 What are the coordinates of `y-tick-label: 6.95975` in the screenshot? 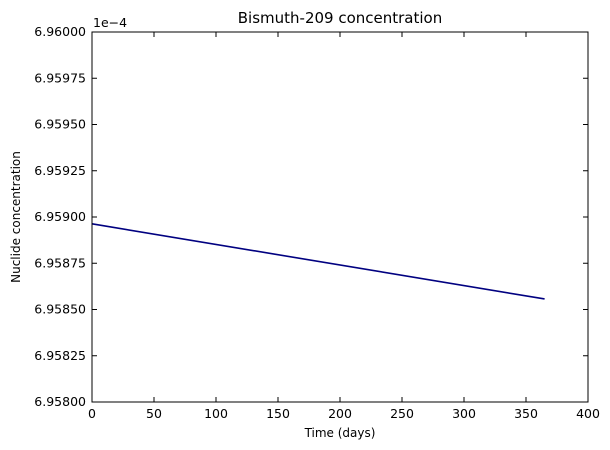 It's located at (60, 77).